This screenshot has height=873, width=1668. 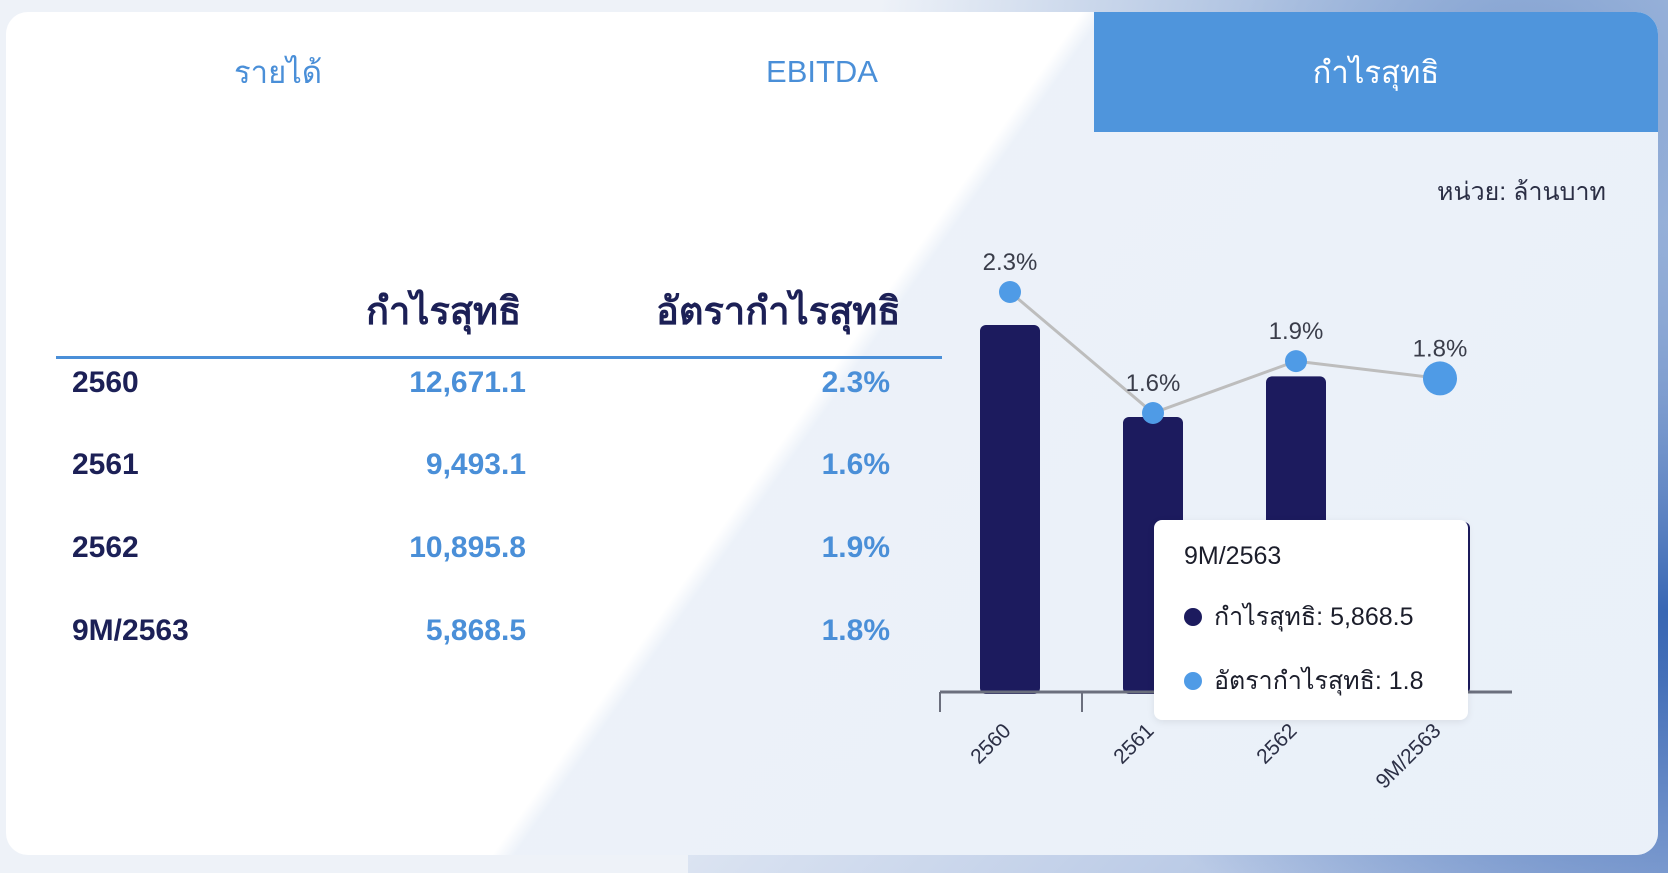 What do you see at coordinates (1314, 617) in the screenshot?
I see `tooltip-net-profit-text: กำไรสุทธิ: 5,868.5` at bounding box center [1314, 617].